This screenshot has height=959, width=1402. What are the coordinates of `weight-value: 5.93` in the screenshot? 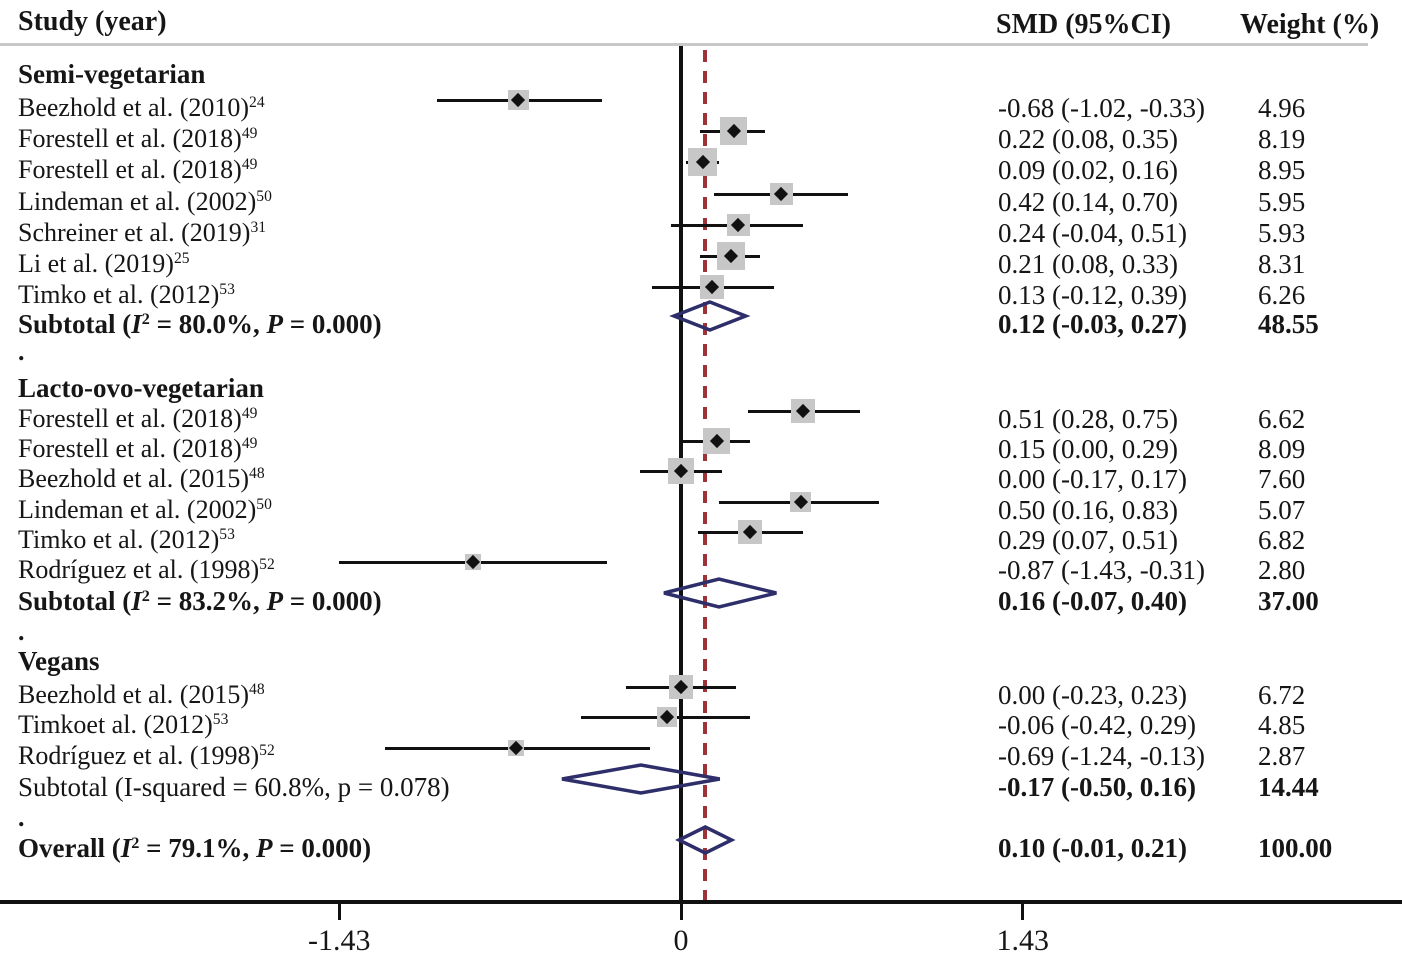 It's located at (1281, 233).